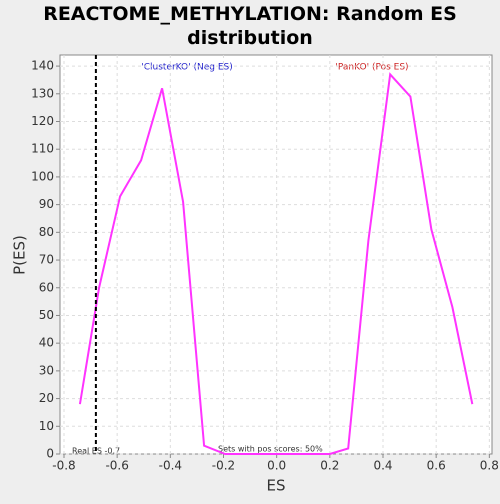  I want to click on x-tick-label: 0.4, so click(382, 466).